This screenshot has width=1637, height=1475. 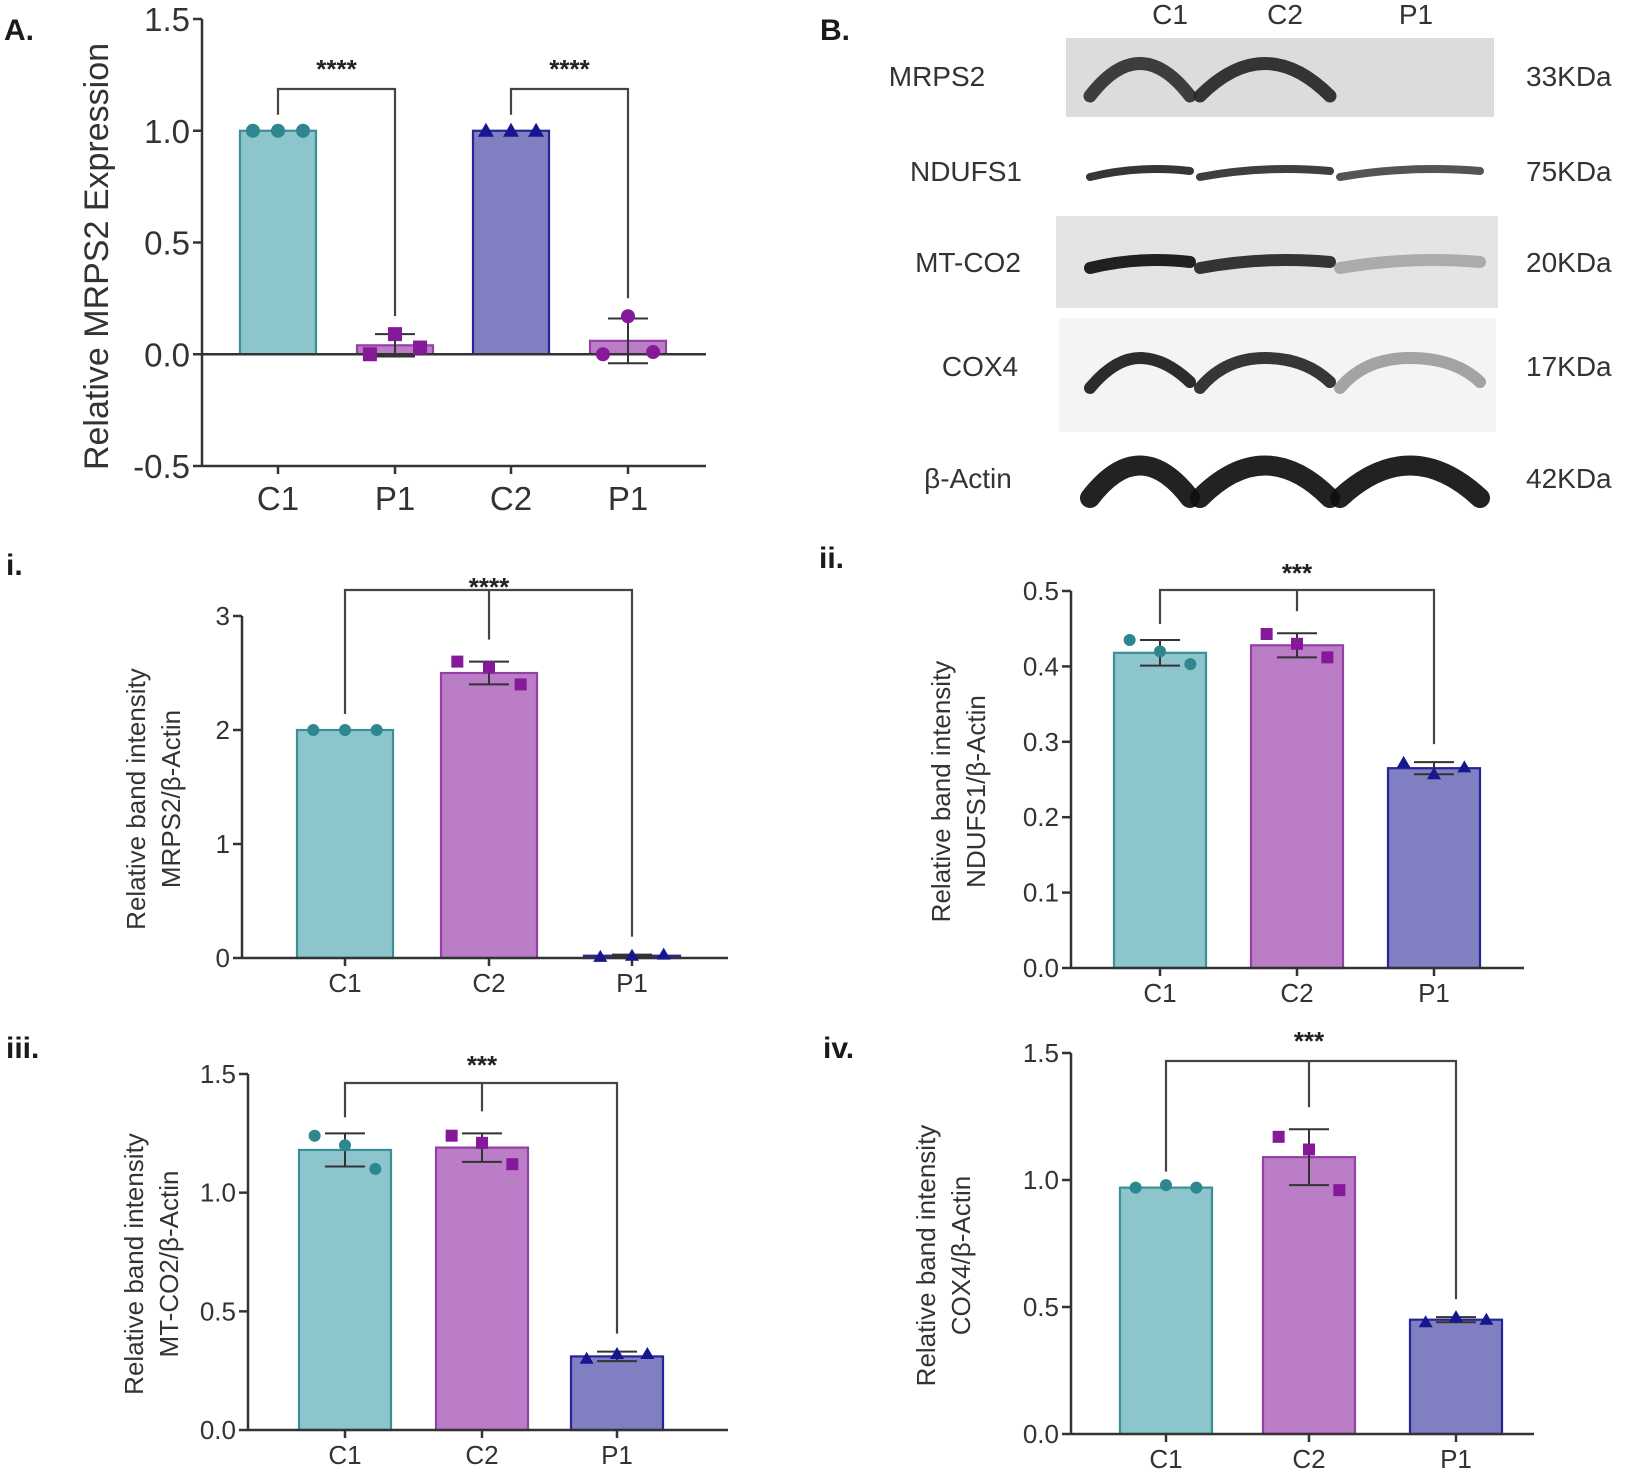 What do you see at coordinates (1569, 171) in the screenshot?
I see `molecular-weight-label: 75KDa` at bounding box center [1569, 171].